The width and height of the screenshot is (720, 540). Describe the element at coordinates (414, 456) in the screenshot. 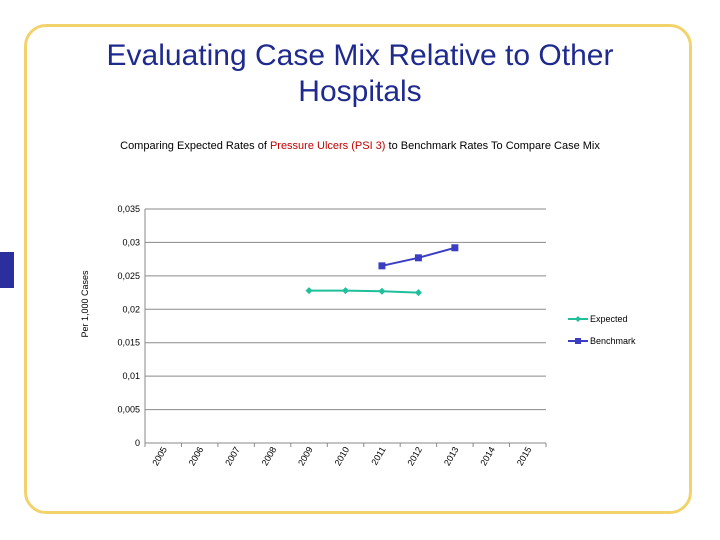

I see `x-tick-label: 2012` at that location.